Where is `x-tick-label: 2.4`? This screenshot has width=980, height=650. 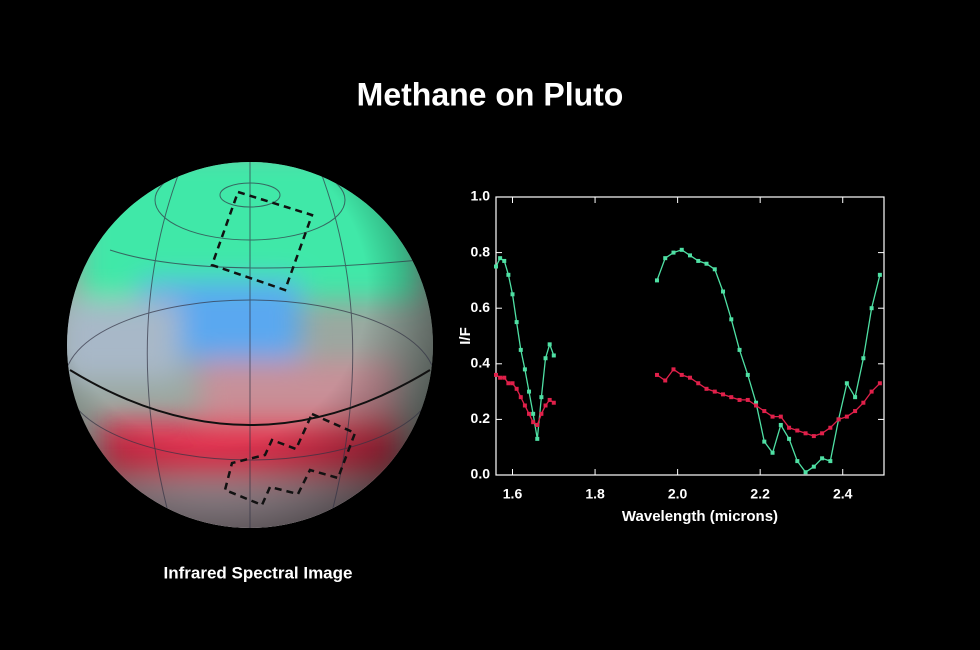
x-tick-label: 2.4 is located at coordinates (843, 494).